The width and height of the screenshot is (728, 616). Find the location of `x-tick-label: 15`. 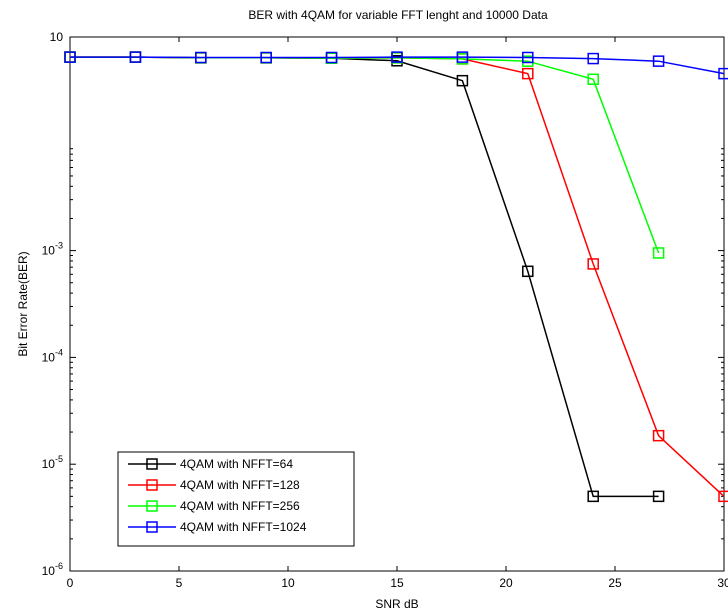

x-tick-label: 15 is located at coordinates (397, 583).